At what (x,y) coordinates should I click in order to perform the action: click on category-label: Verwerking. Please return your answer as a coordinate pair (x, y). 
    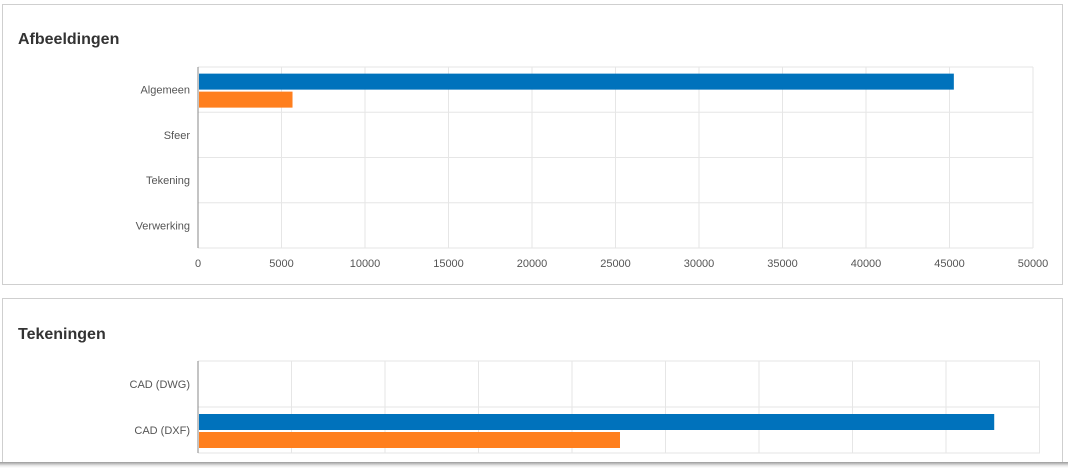
    Looking at the image, I should click on (163, 226).